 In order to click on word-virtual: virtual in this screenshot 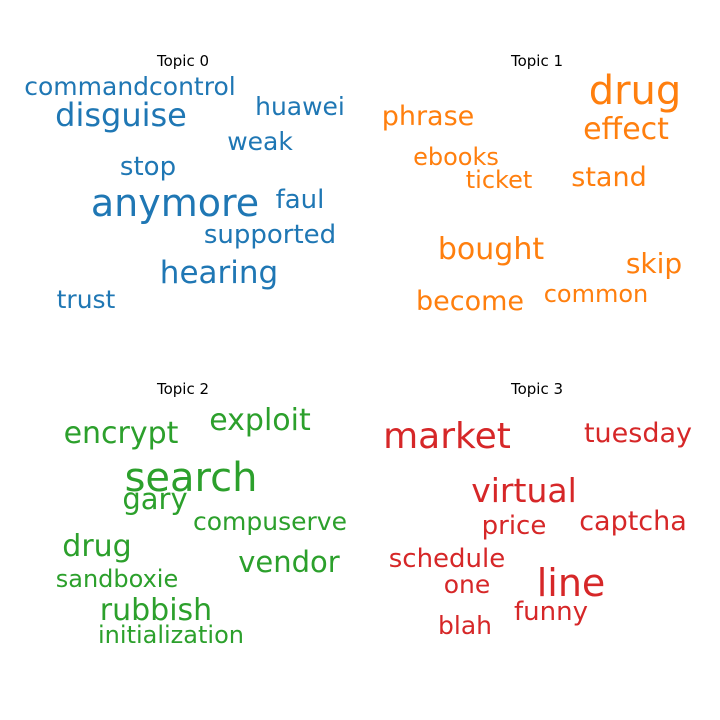, I will do `click(524, 490)`.